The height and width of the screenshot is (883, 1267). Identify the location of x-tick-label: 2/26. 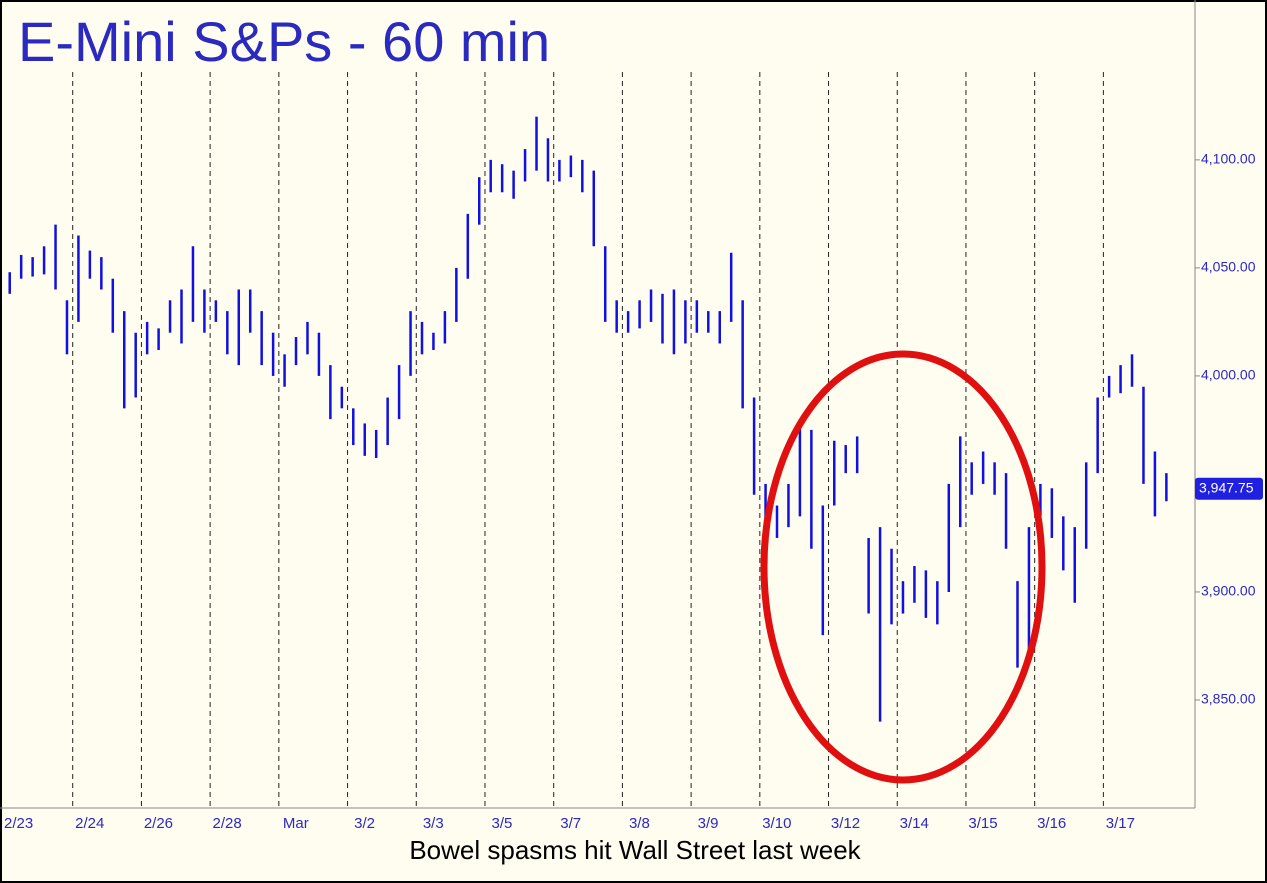
(158, 823).